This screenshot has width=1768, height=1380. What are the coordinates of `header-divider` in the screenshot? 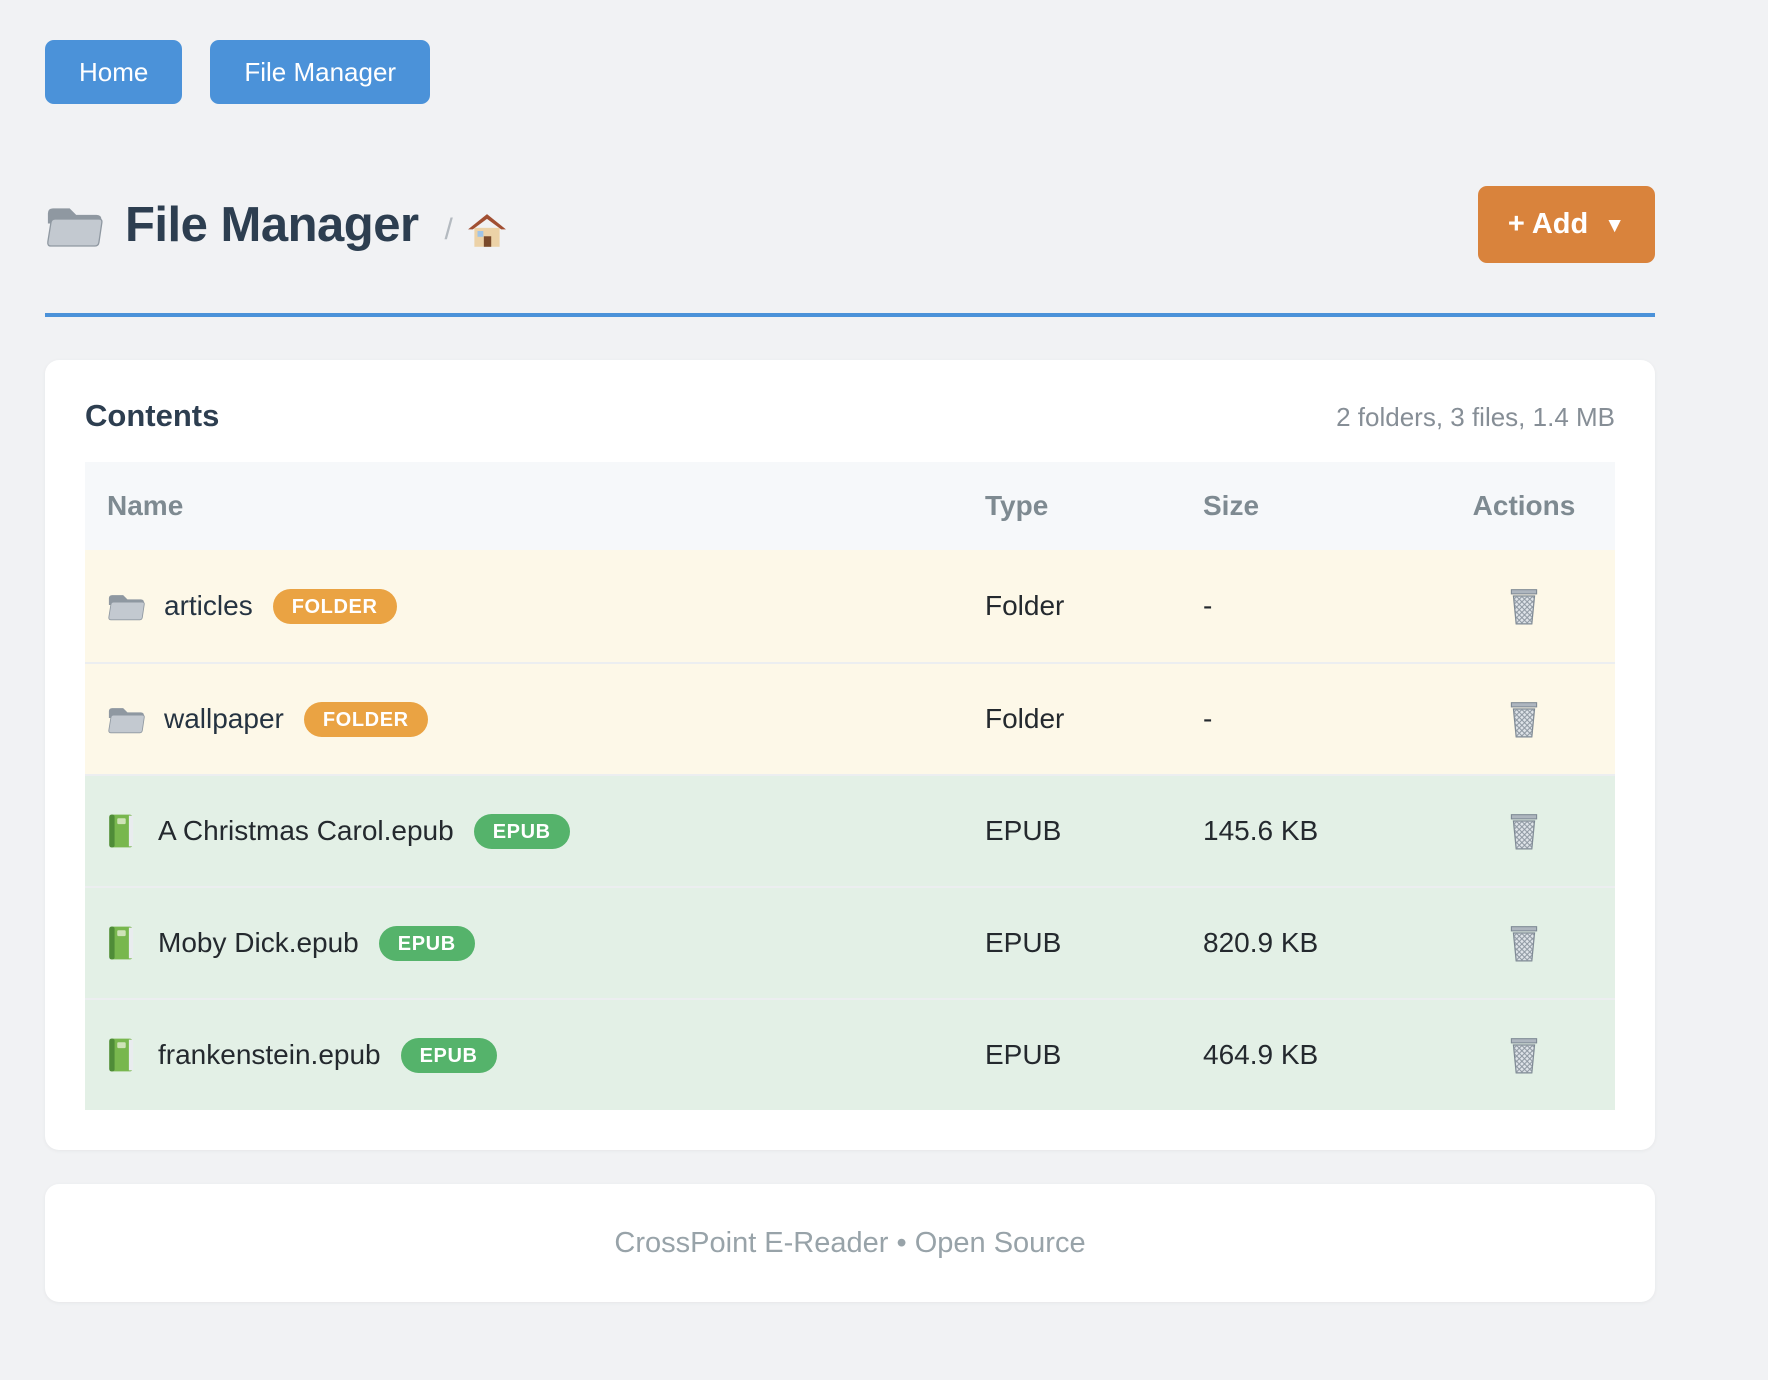 It's located at (850, 315).